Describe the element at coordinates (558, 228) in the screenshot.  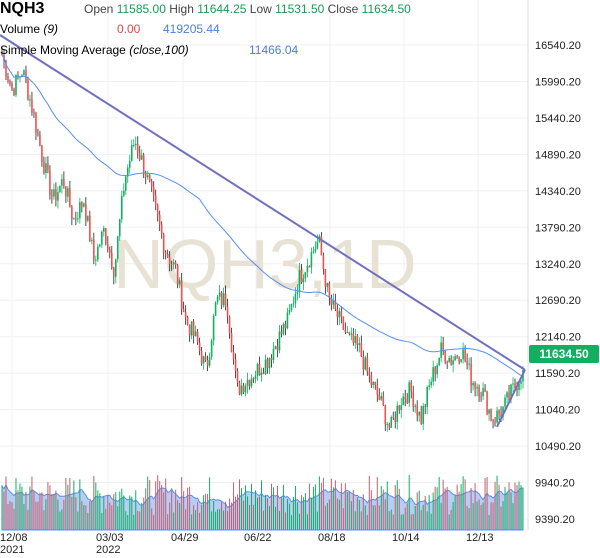
I see `y-tick-label: 13790.20` at that location.